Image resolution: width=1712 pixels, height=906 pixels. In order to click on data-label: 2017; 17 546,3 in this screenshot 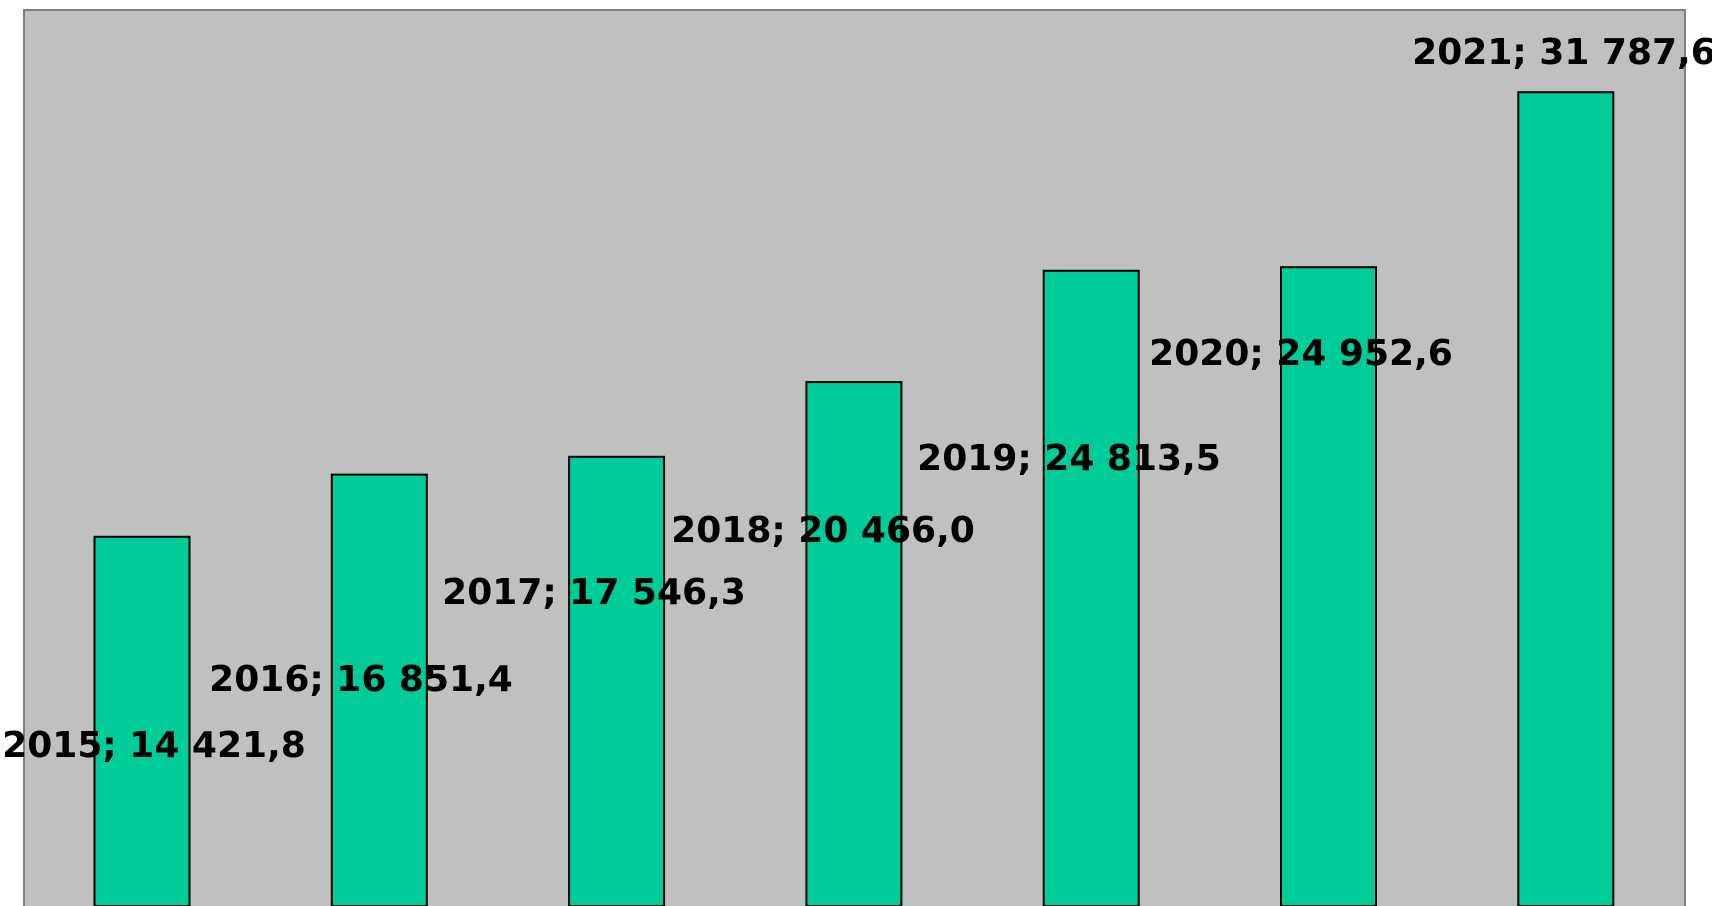, I will do `click(594, 592)`.